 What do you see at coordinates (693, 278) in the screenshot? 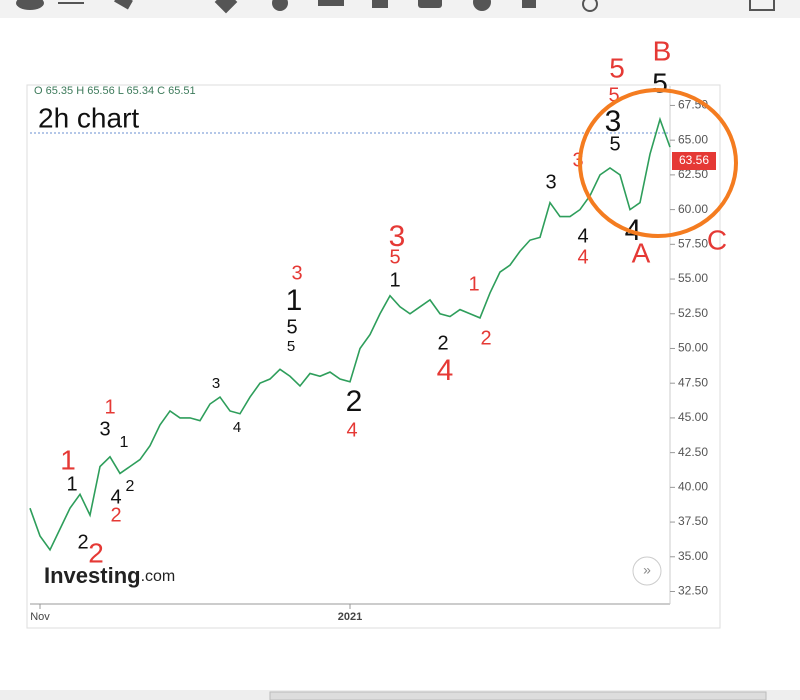
I see `y-tick-label: 55.00` at bounding box center [693, 278].